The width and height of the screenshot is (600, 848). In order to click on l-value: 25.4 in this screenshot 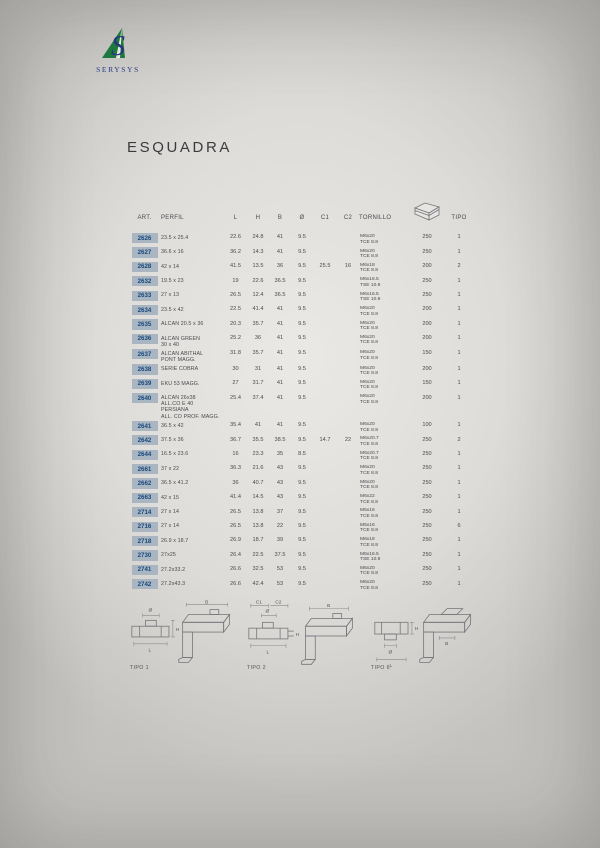, I will do `click(235, 397)`.